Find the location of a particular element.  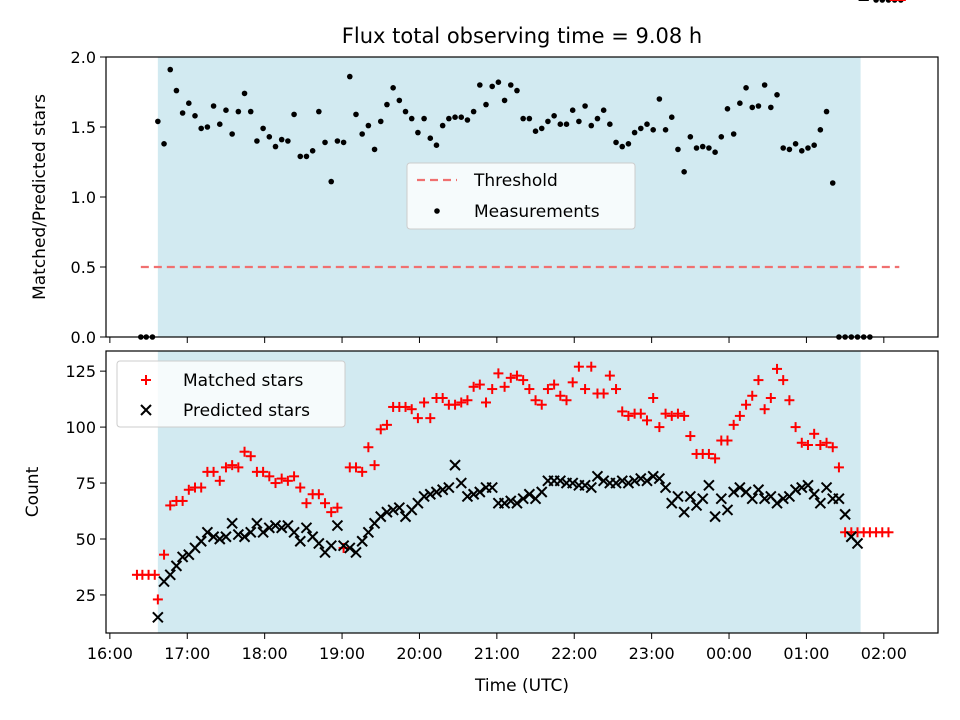

x-tick-label: 19:00 is located at coordinates (342, 653).